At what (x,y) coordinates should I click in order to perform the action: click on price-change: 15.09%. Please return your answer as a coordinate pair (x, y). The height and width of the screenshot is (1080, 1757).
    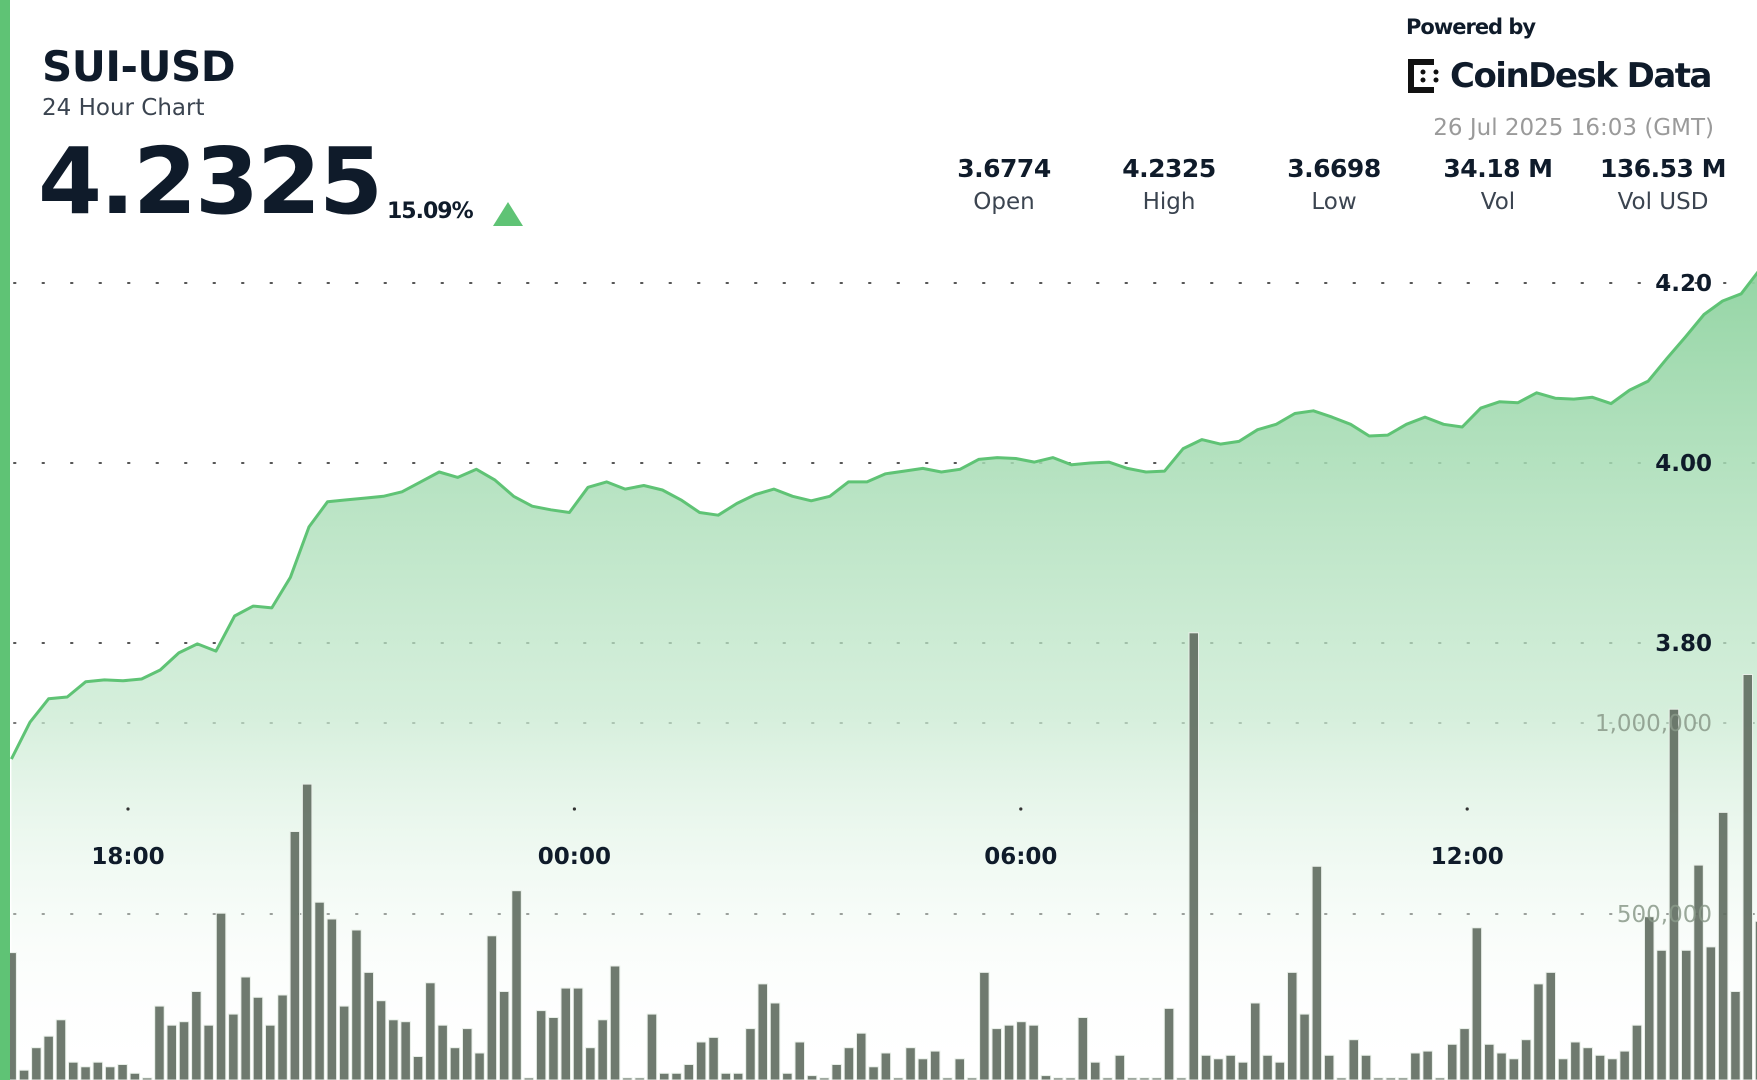
    Looking at the image, I should click on (430, 211).